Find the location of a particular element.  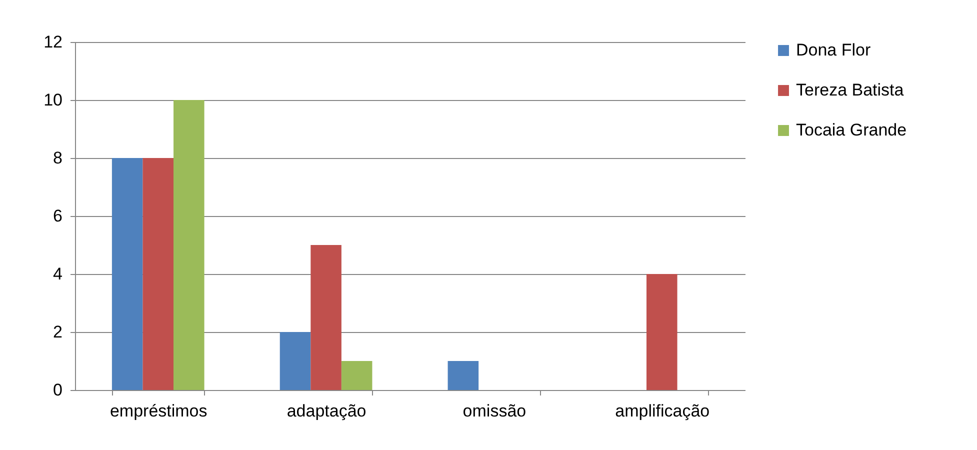

y-tick-label: 4 is located at coordinates (57, 274).